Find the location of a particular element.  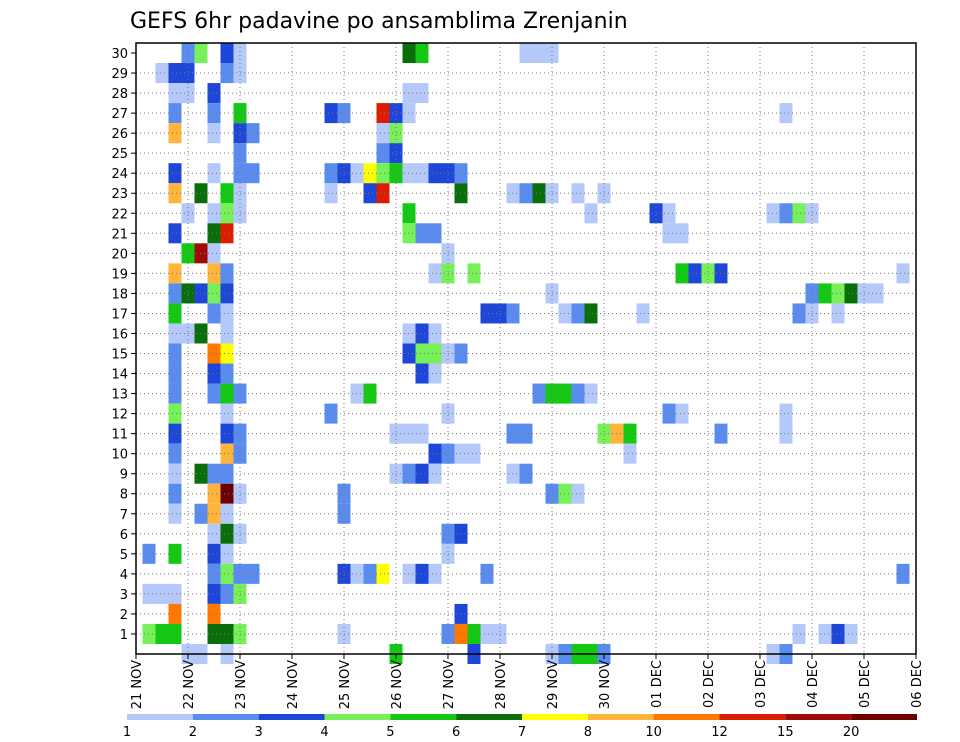

x-tick-label: 24 NOV is located at coordinates (293, 684).